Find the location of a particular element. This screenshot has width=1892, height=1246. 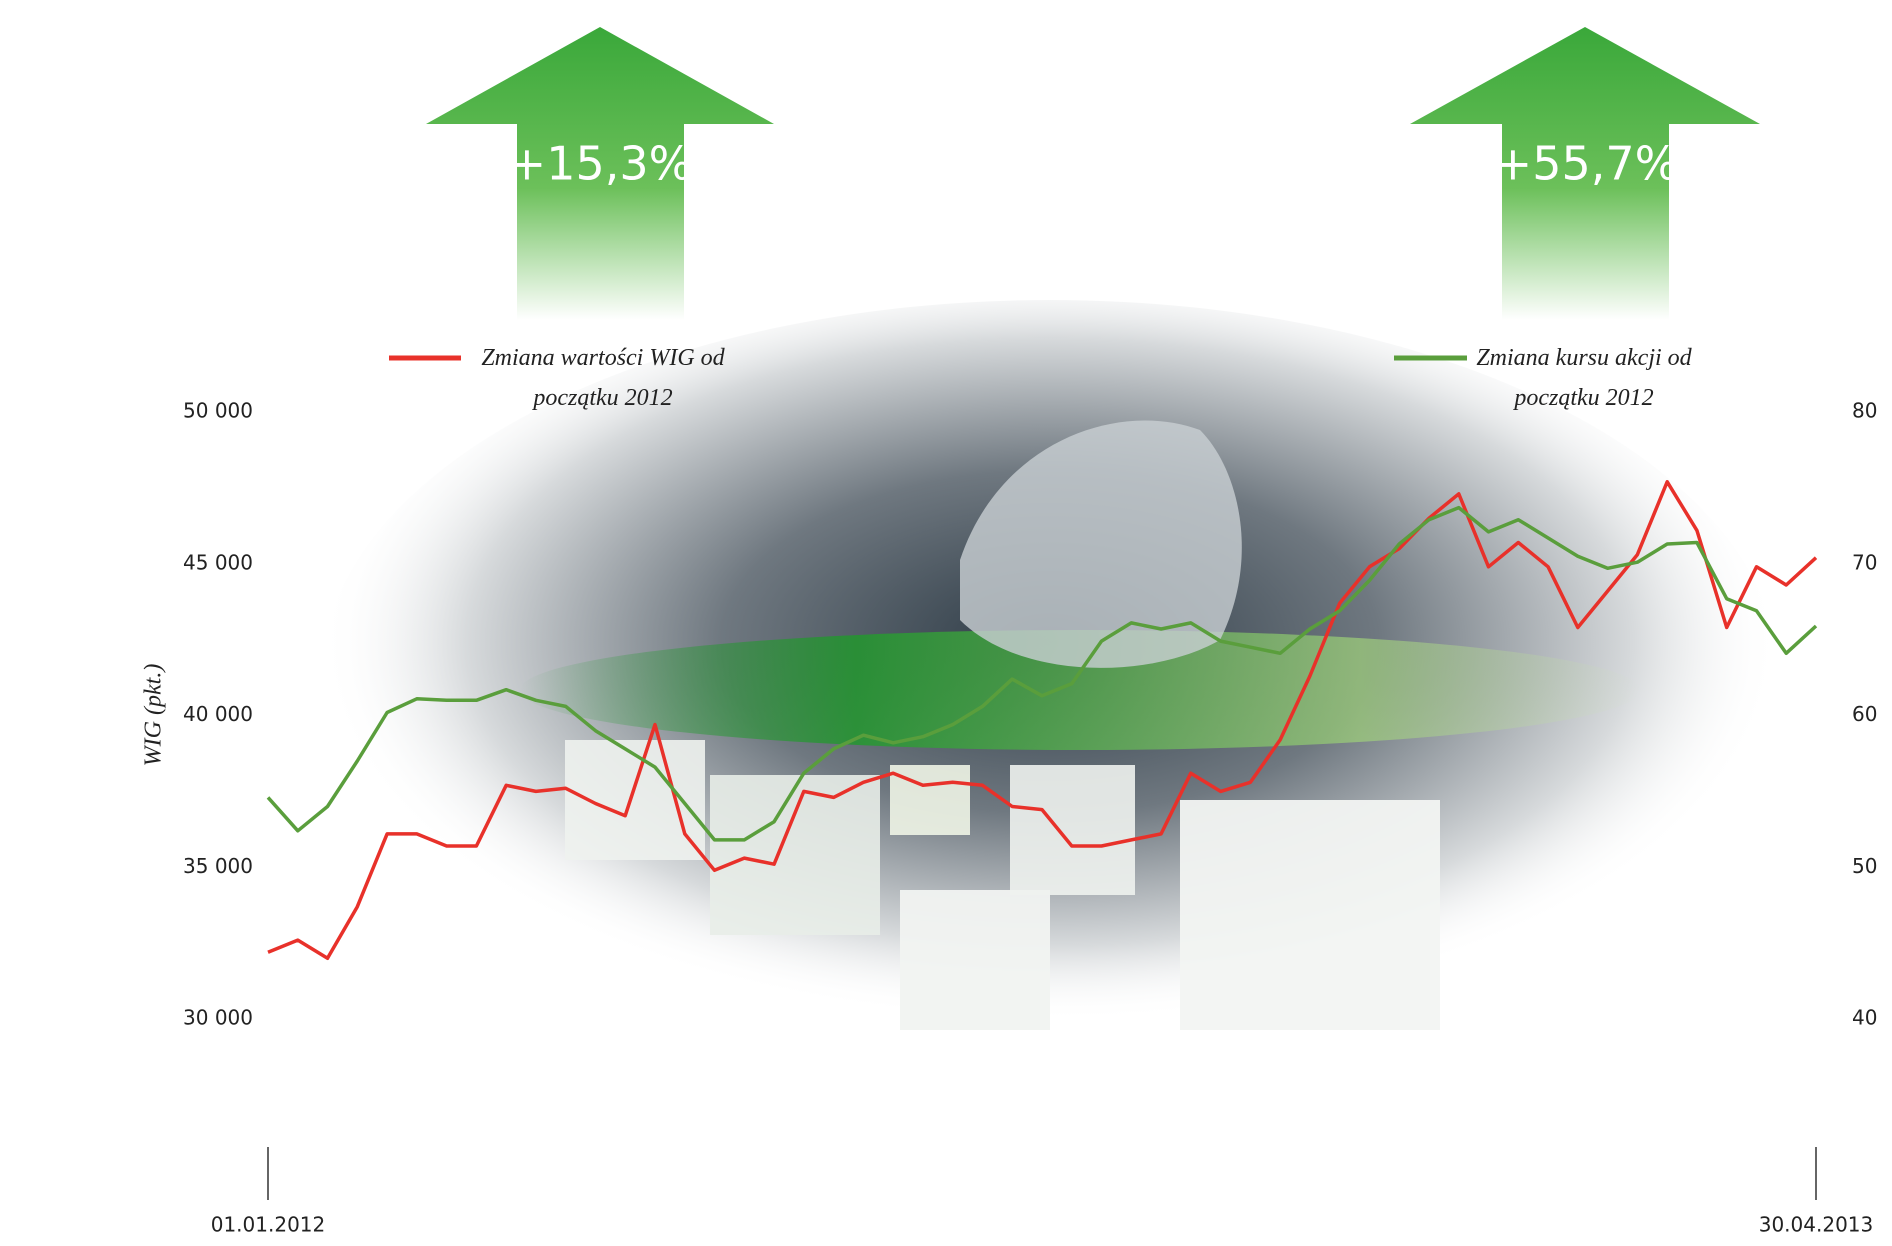

annotation: +55,7% is located at coordinates (1586, 164).